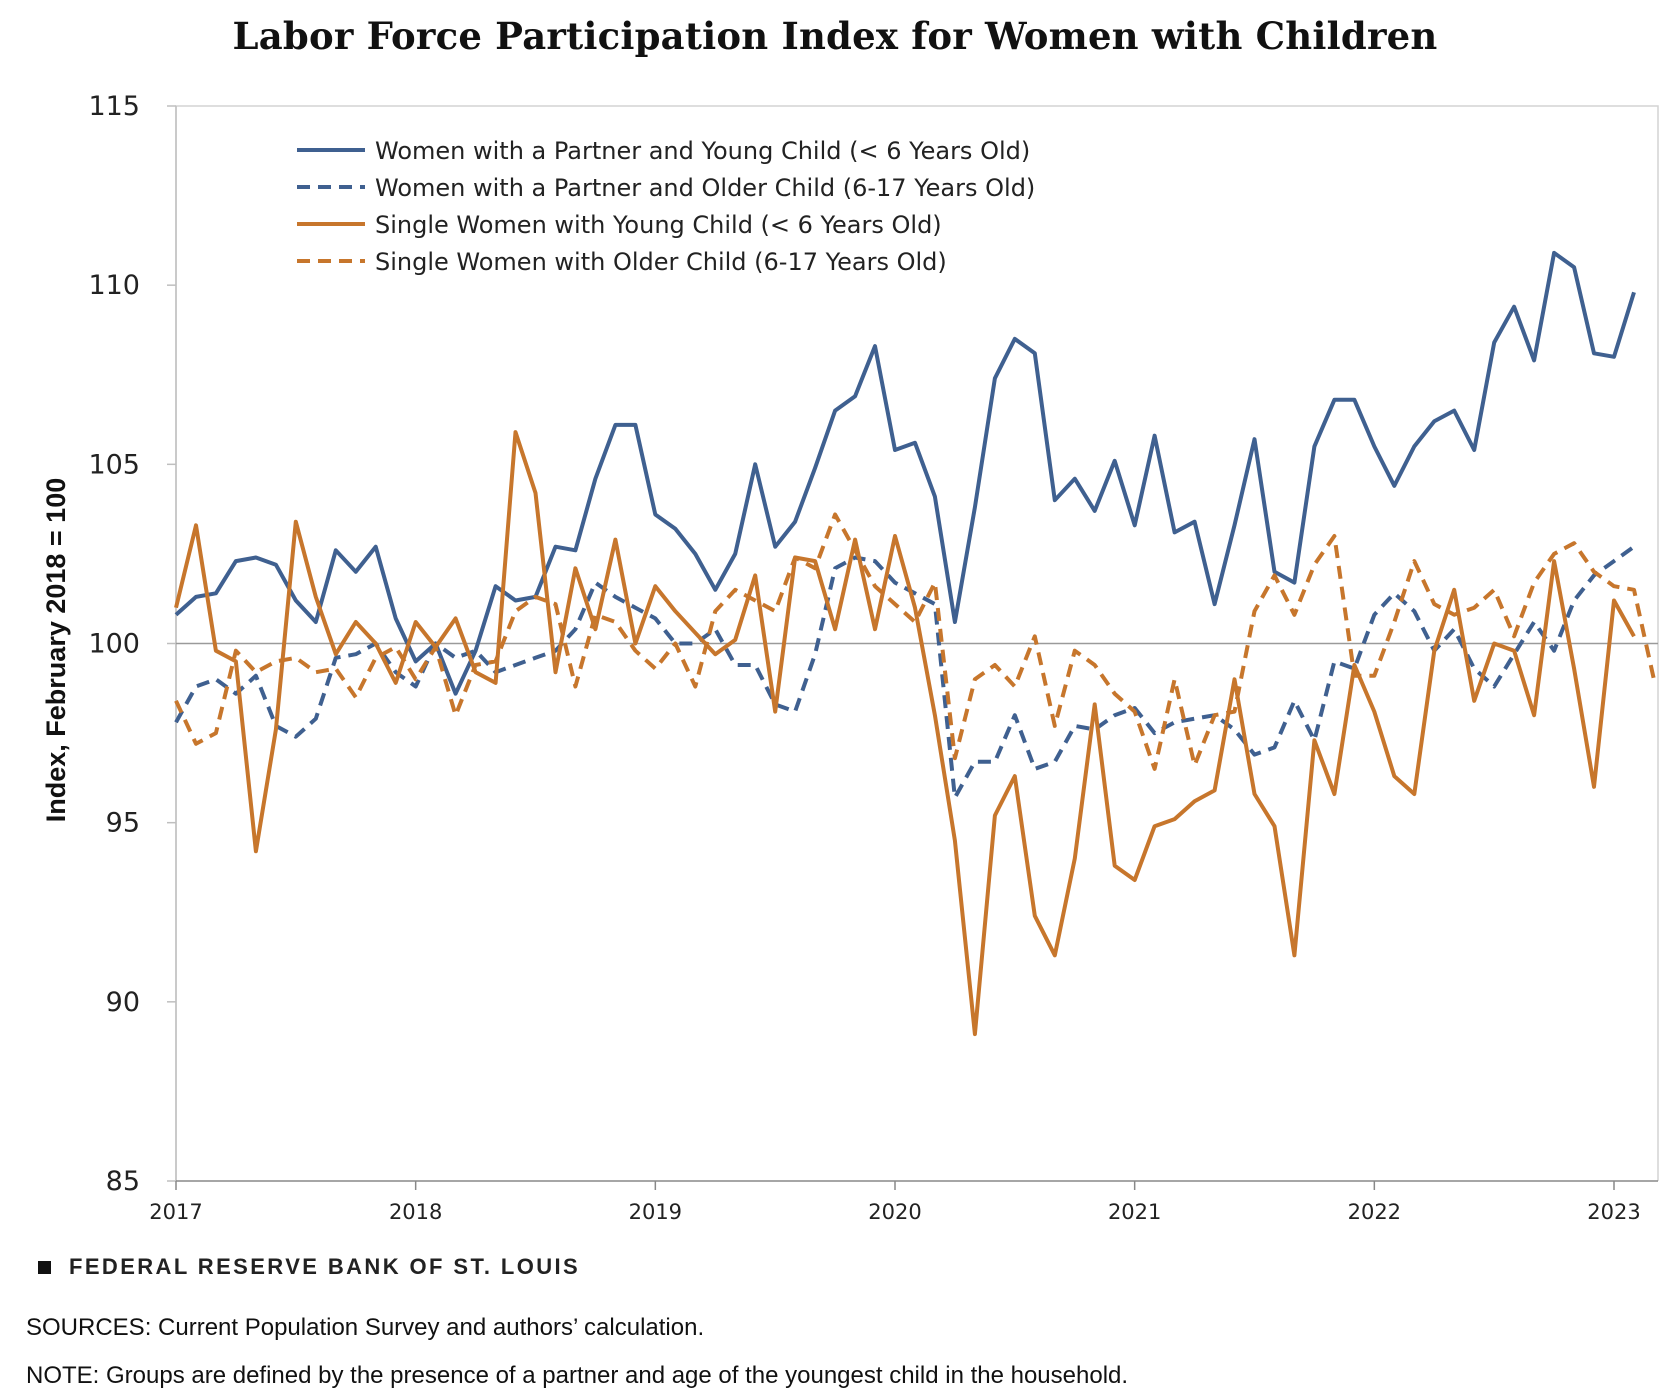 Image resolution: width=1670 pixels, height=1400 pixels. I want to click on y-tick-label: 85, so click(123, 1181).